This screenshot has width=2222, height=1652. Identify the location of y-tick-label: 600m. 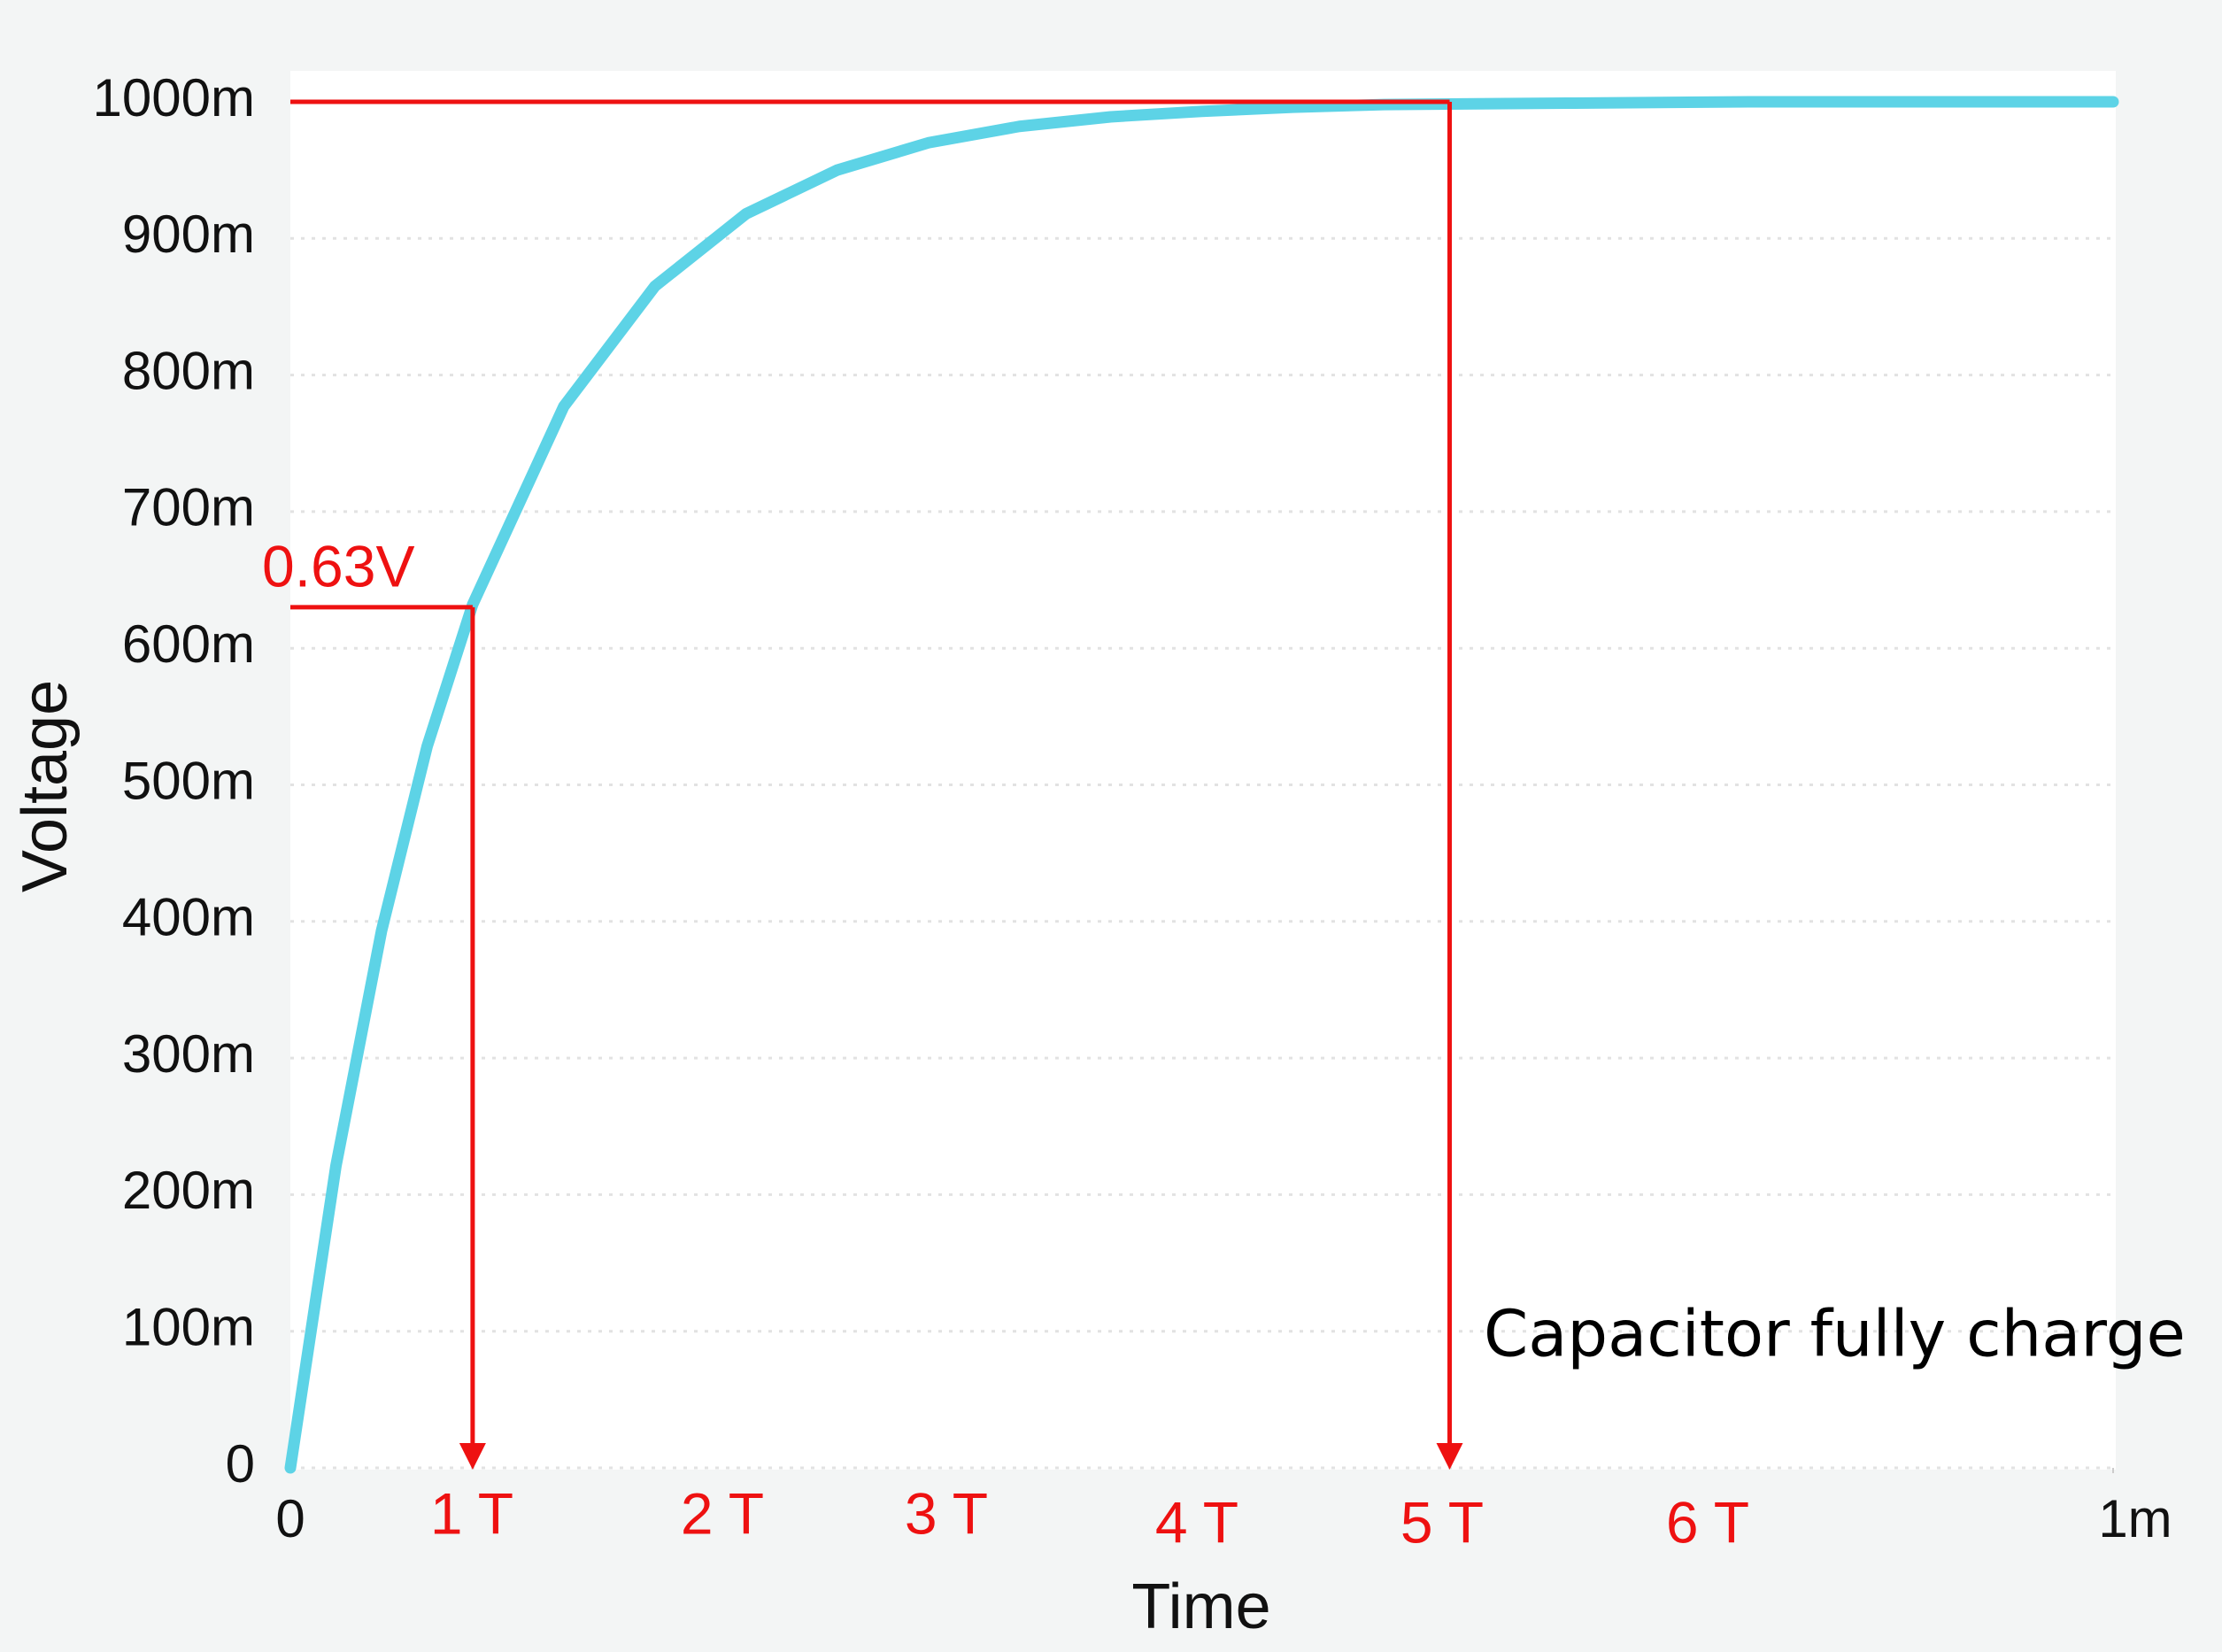
(189, 644).